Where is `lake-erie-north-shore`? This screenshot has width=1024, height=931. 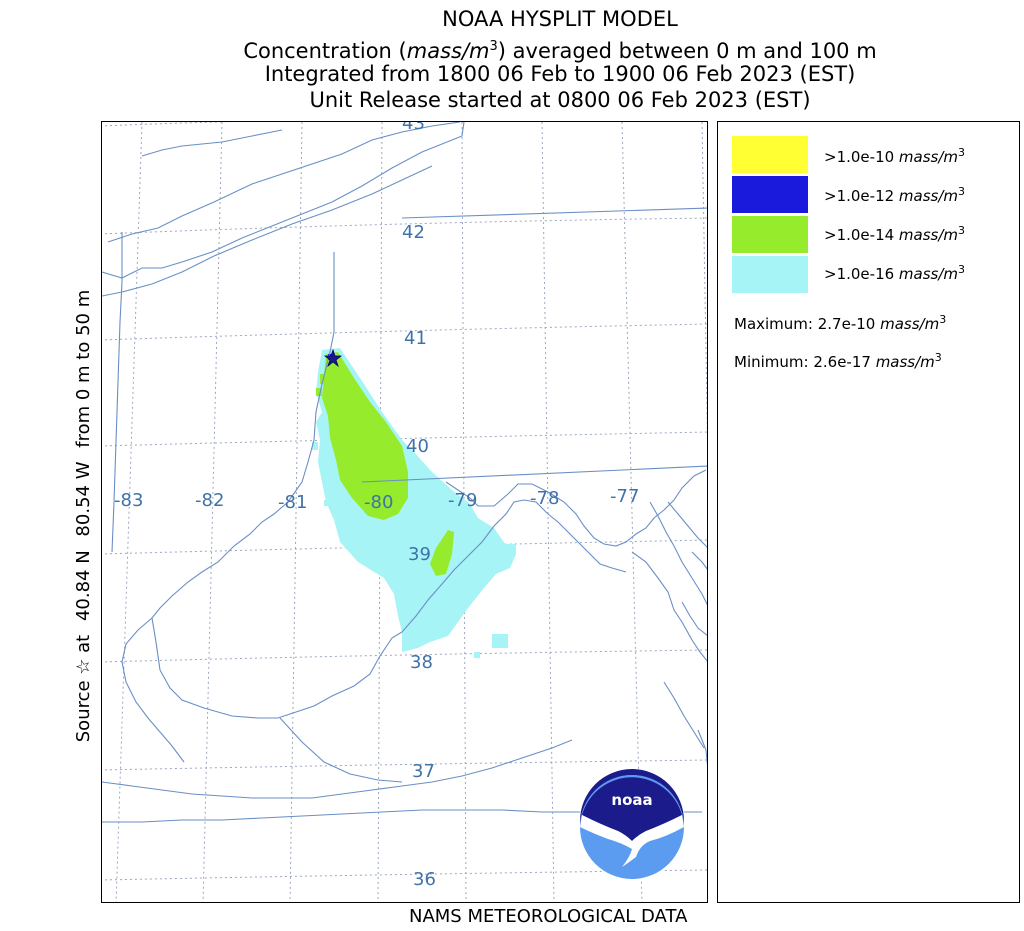
lake-erie-north-shore is located at coordinates (284, 182).